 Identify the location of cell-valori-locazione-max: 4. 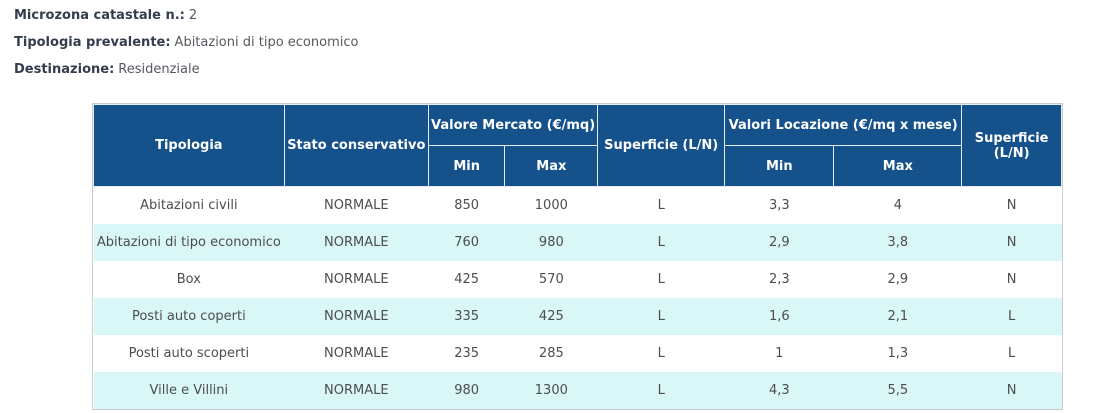
(897, 205).